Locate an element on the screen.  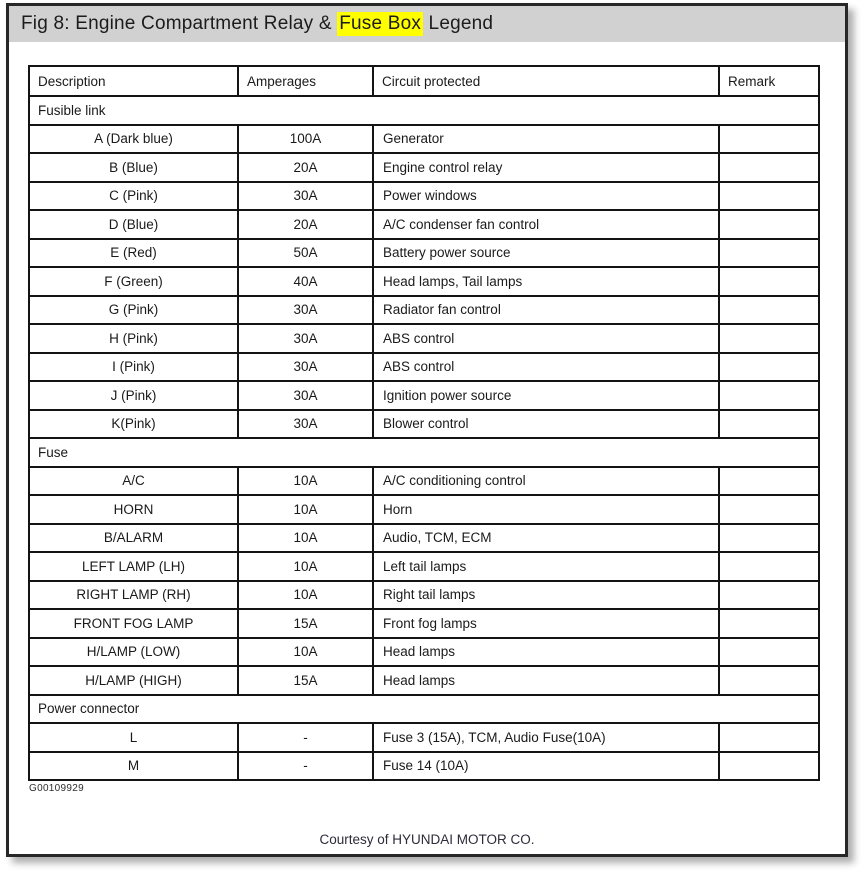
description-cell: F (Green) is located at coordinates (133, 281).